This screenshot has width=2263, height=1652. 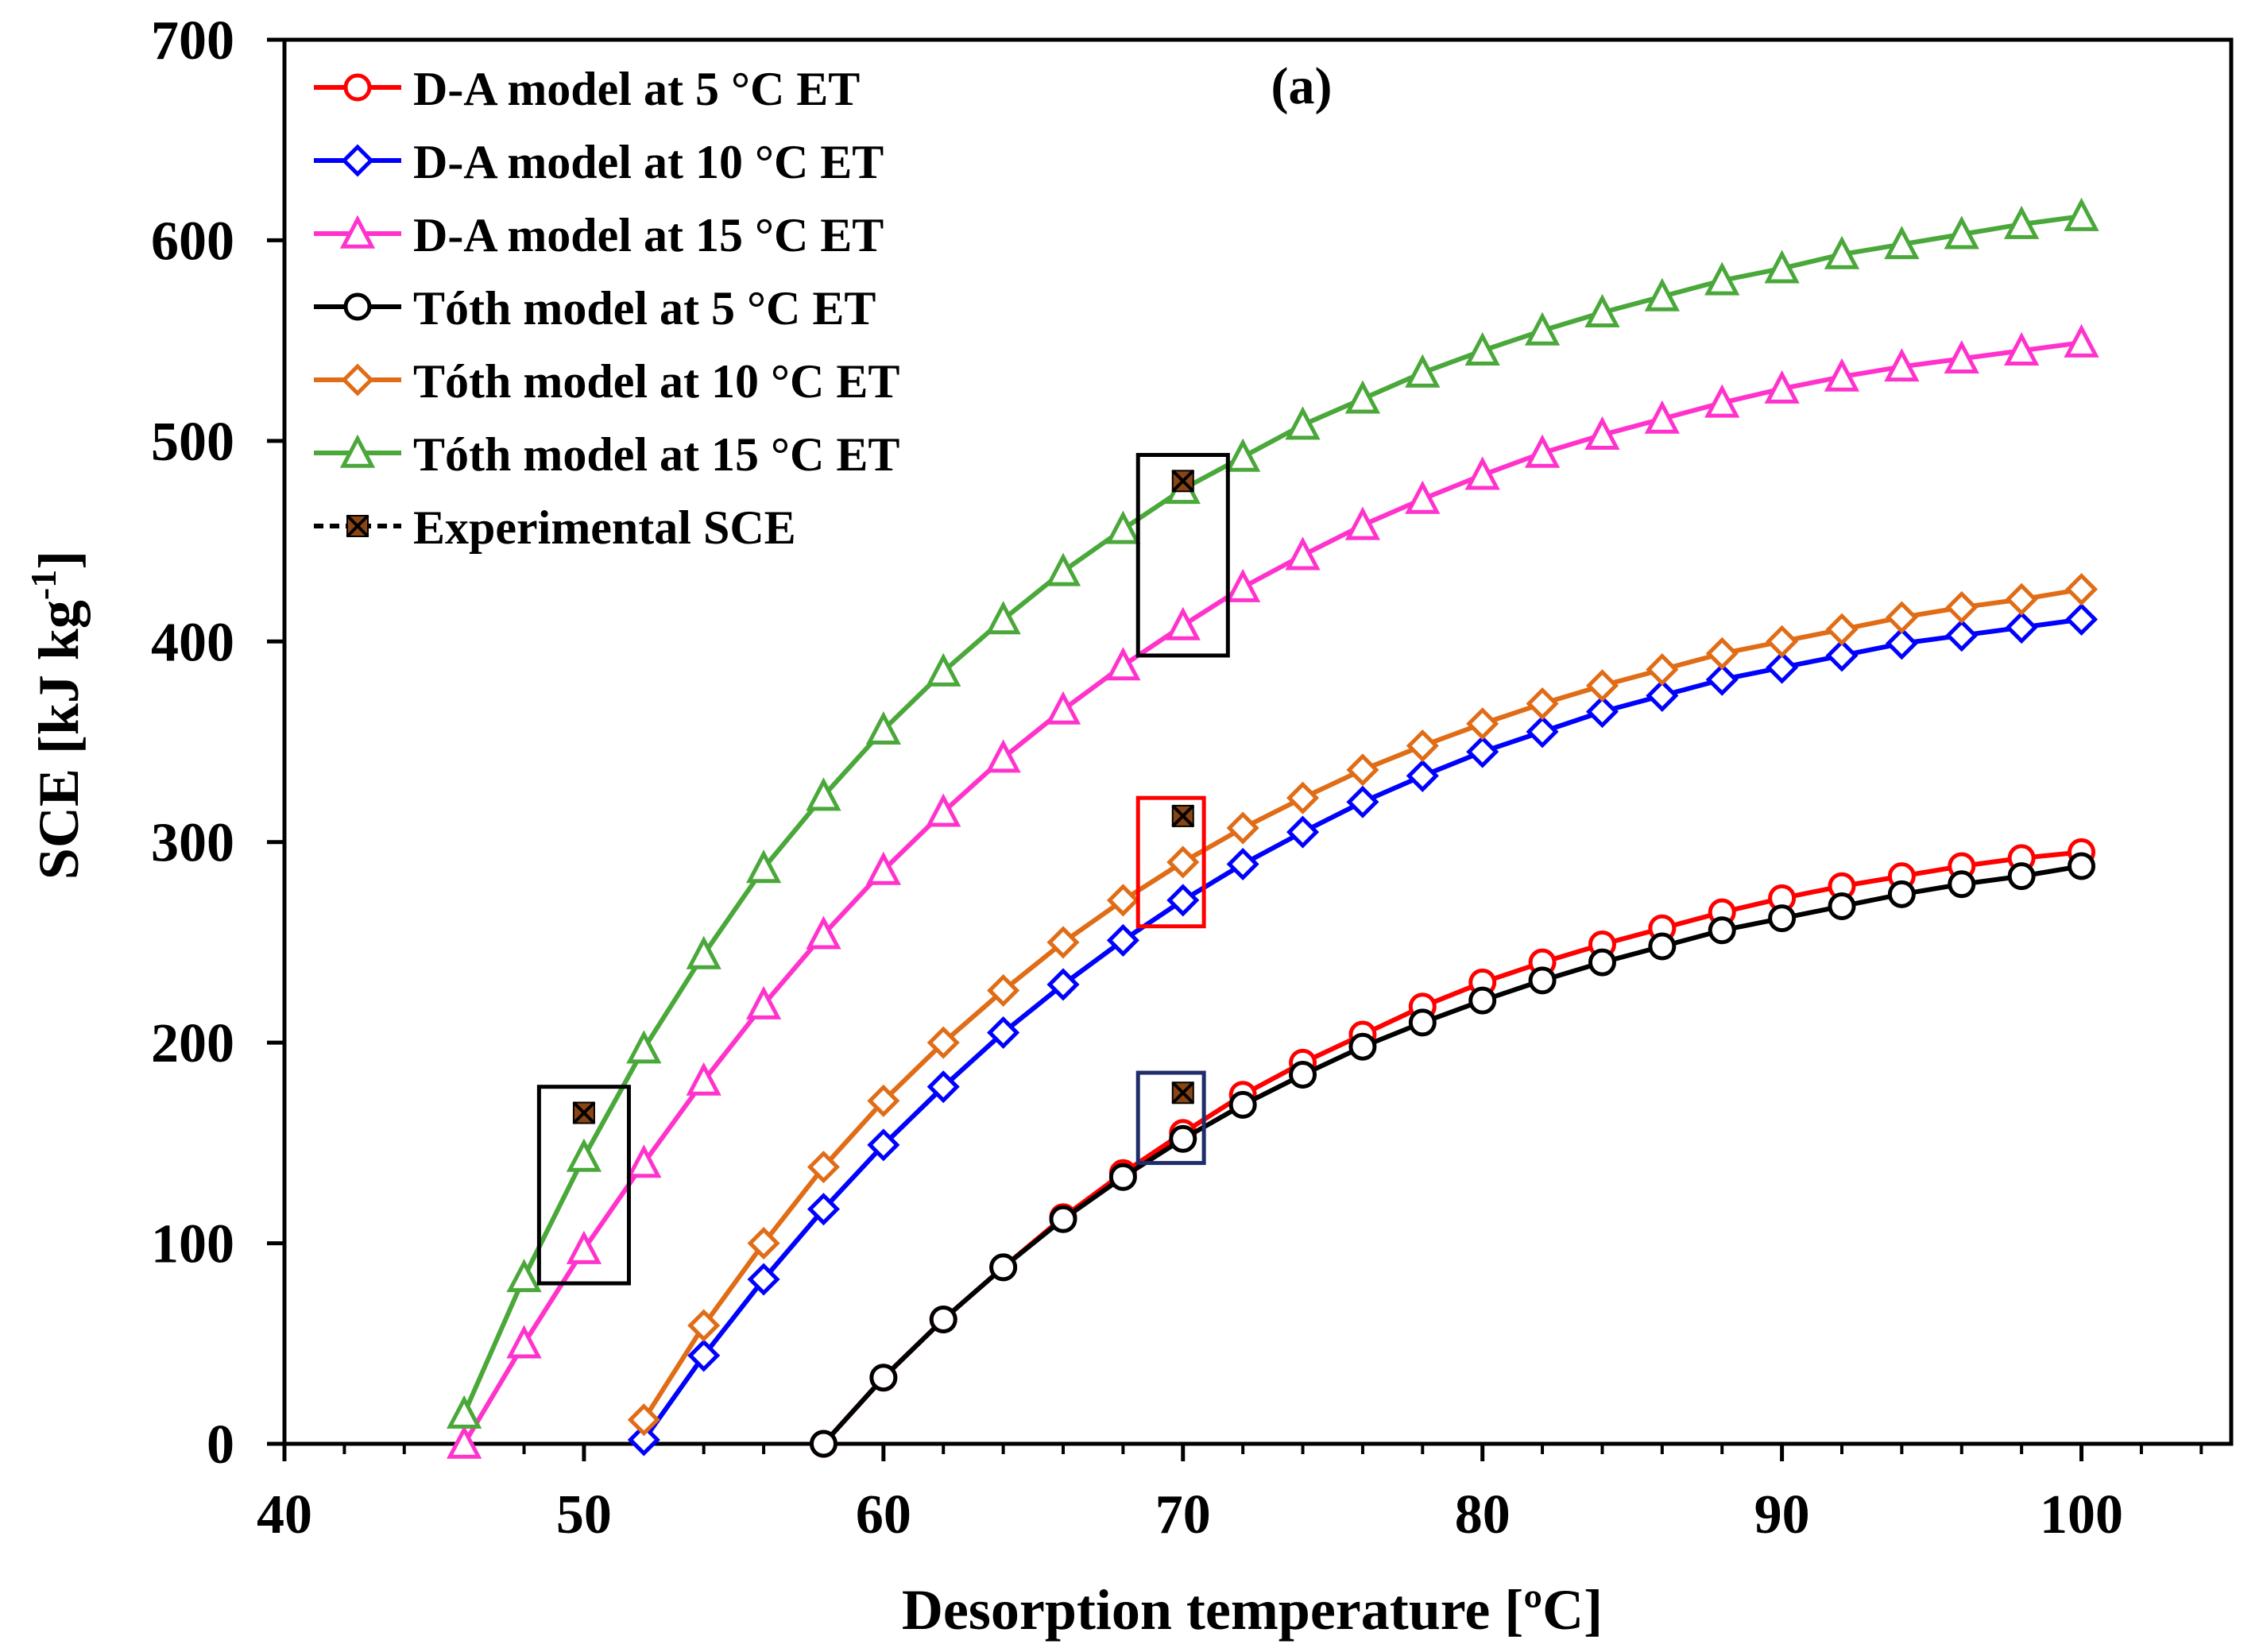 What do you see at coordinates (1302, 86) in the screenshot?
I see `chart-title: (a)` at bounding box center [1302, 86].